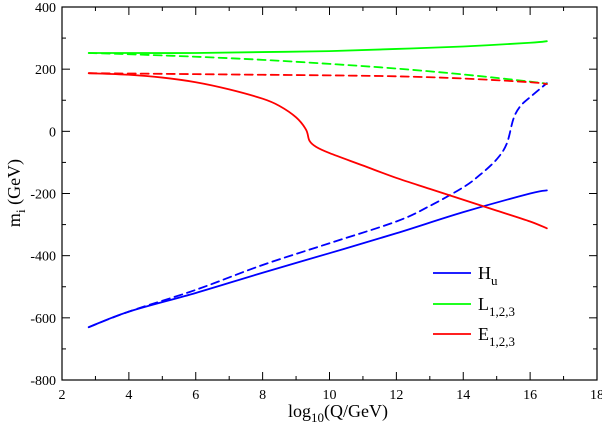  Describe the element at coordinates (299, 411) in the screenshot. I see `x-axis-label-main: log` at that location.